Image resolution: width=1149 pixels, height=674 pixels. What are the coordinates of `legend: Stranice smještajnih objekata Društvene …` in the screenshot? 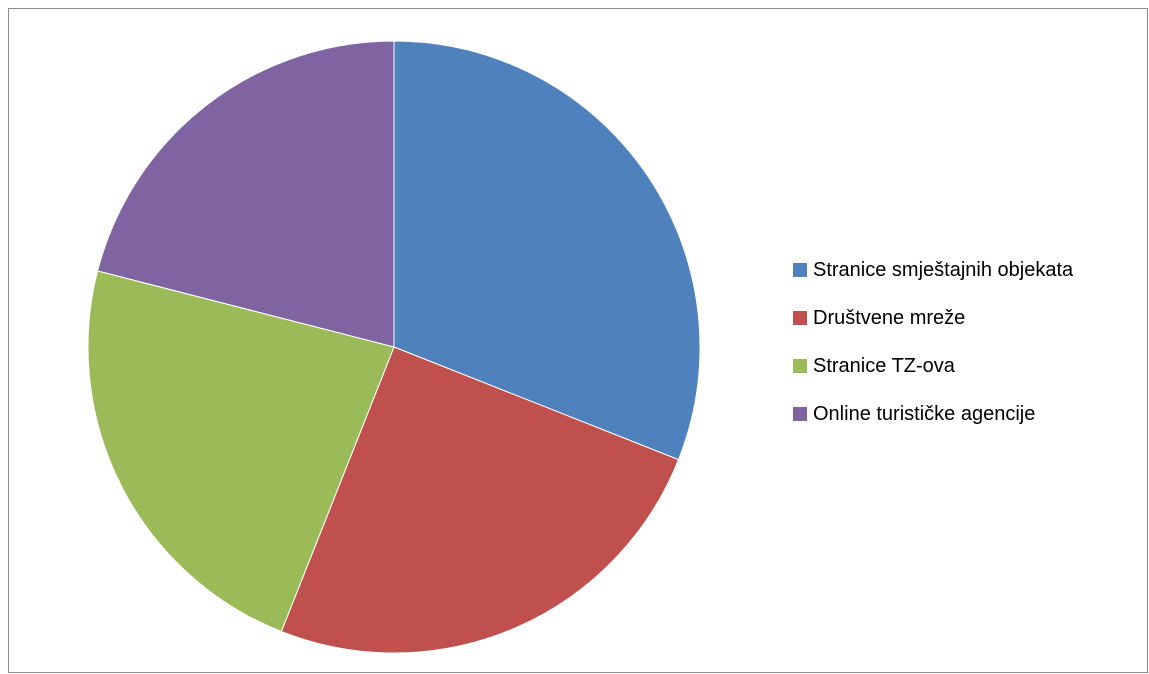 It's located at (968, 354).